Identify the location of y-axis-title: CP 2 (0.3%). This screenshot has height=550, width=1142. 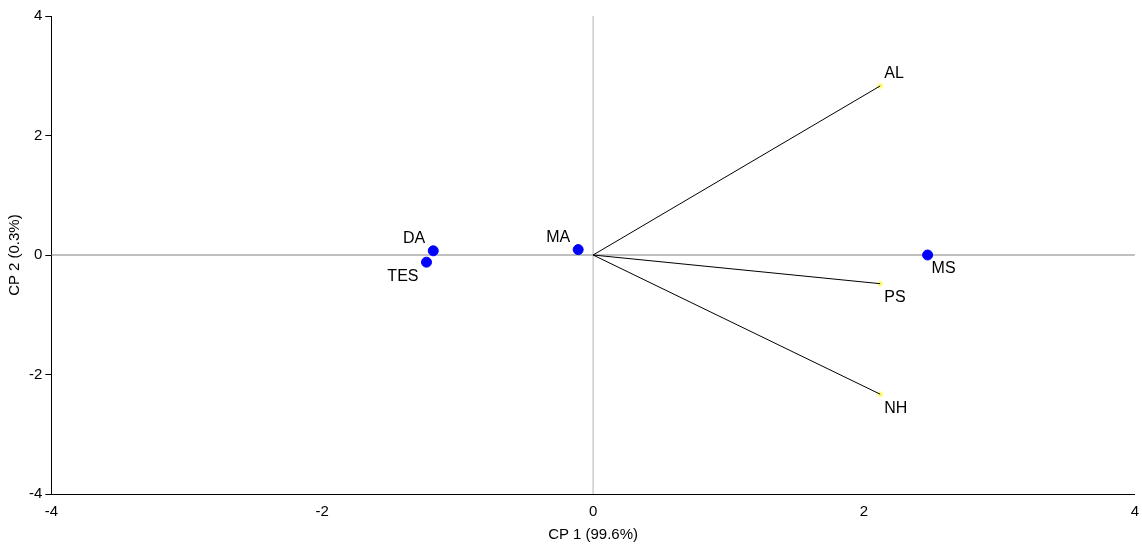
(14, 255).